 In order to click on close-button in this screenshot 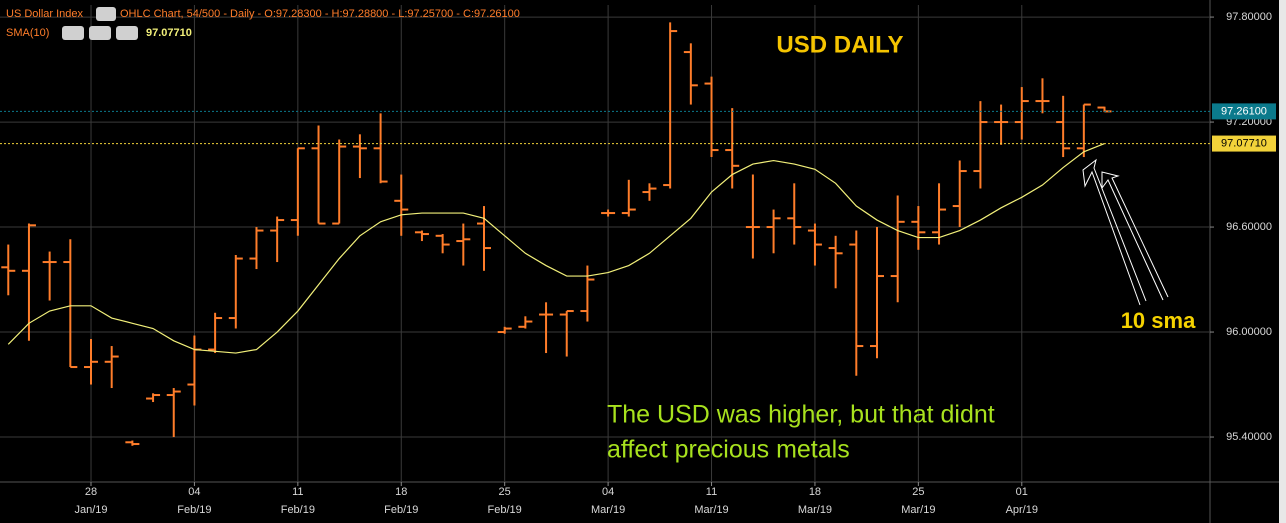, I will do `click(100, 33)`.